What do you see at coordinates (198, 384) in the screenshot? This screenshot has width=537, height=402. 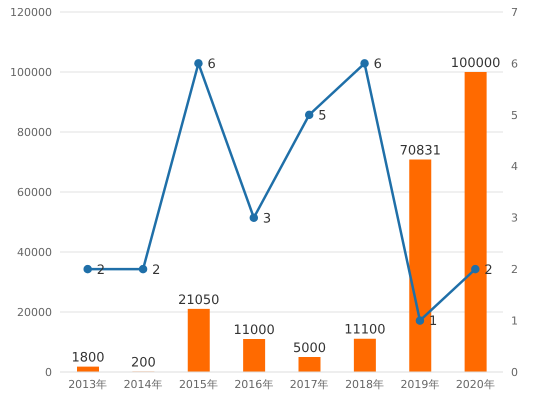 I see `x-tick-label: 2015年` at bounding box center [198, 384].